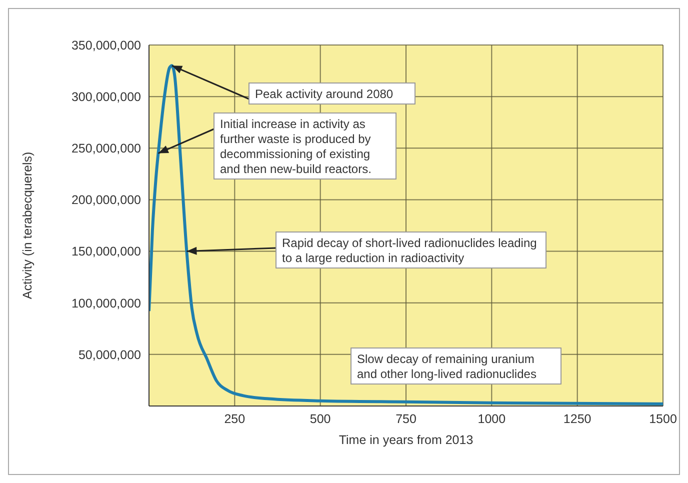 Image resolution: width=688 pixels, height=483 pixels. Describe the element at coordinates (106, 251) in the screenshot. I see `y-tick-label: 150,000,000` at that location.